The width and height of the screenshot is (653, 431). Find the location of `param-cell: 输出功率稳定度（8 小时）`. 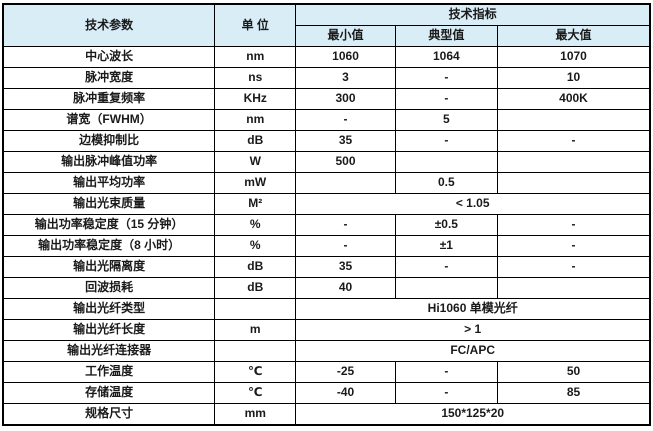

param-cell: 输出功率稳定度（8 小时） is located at coordinates (109, 246).